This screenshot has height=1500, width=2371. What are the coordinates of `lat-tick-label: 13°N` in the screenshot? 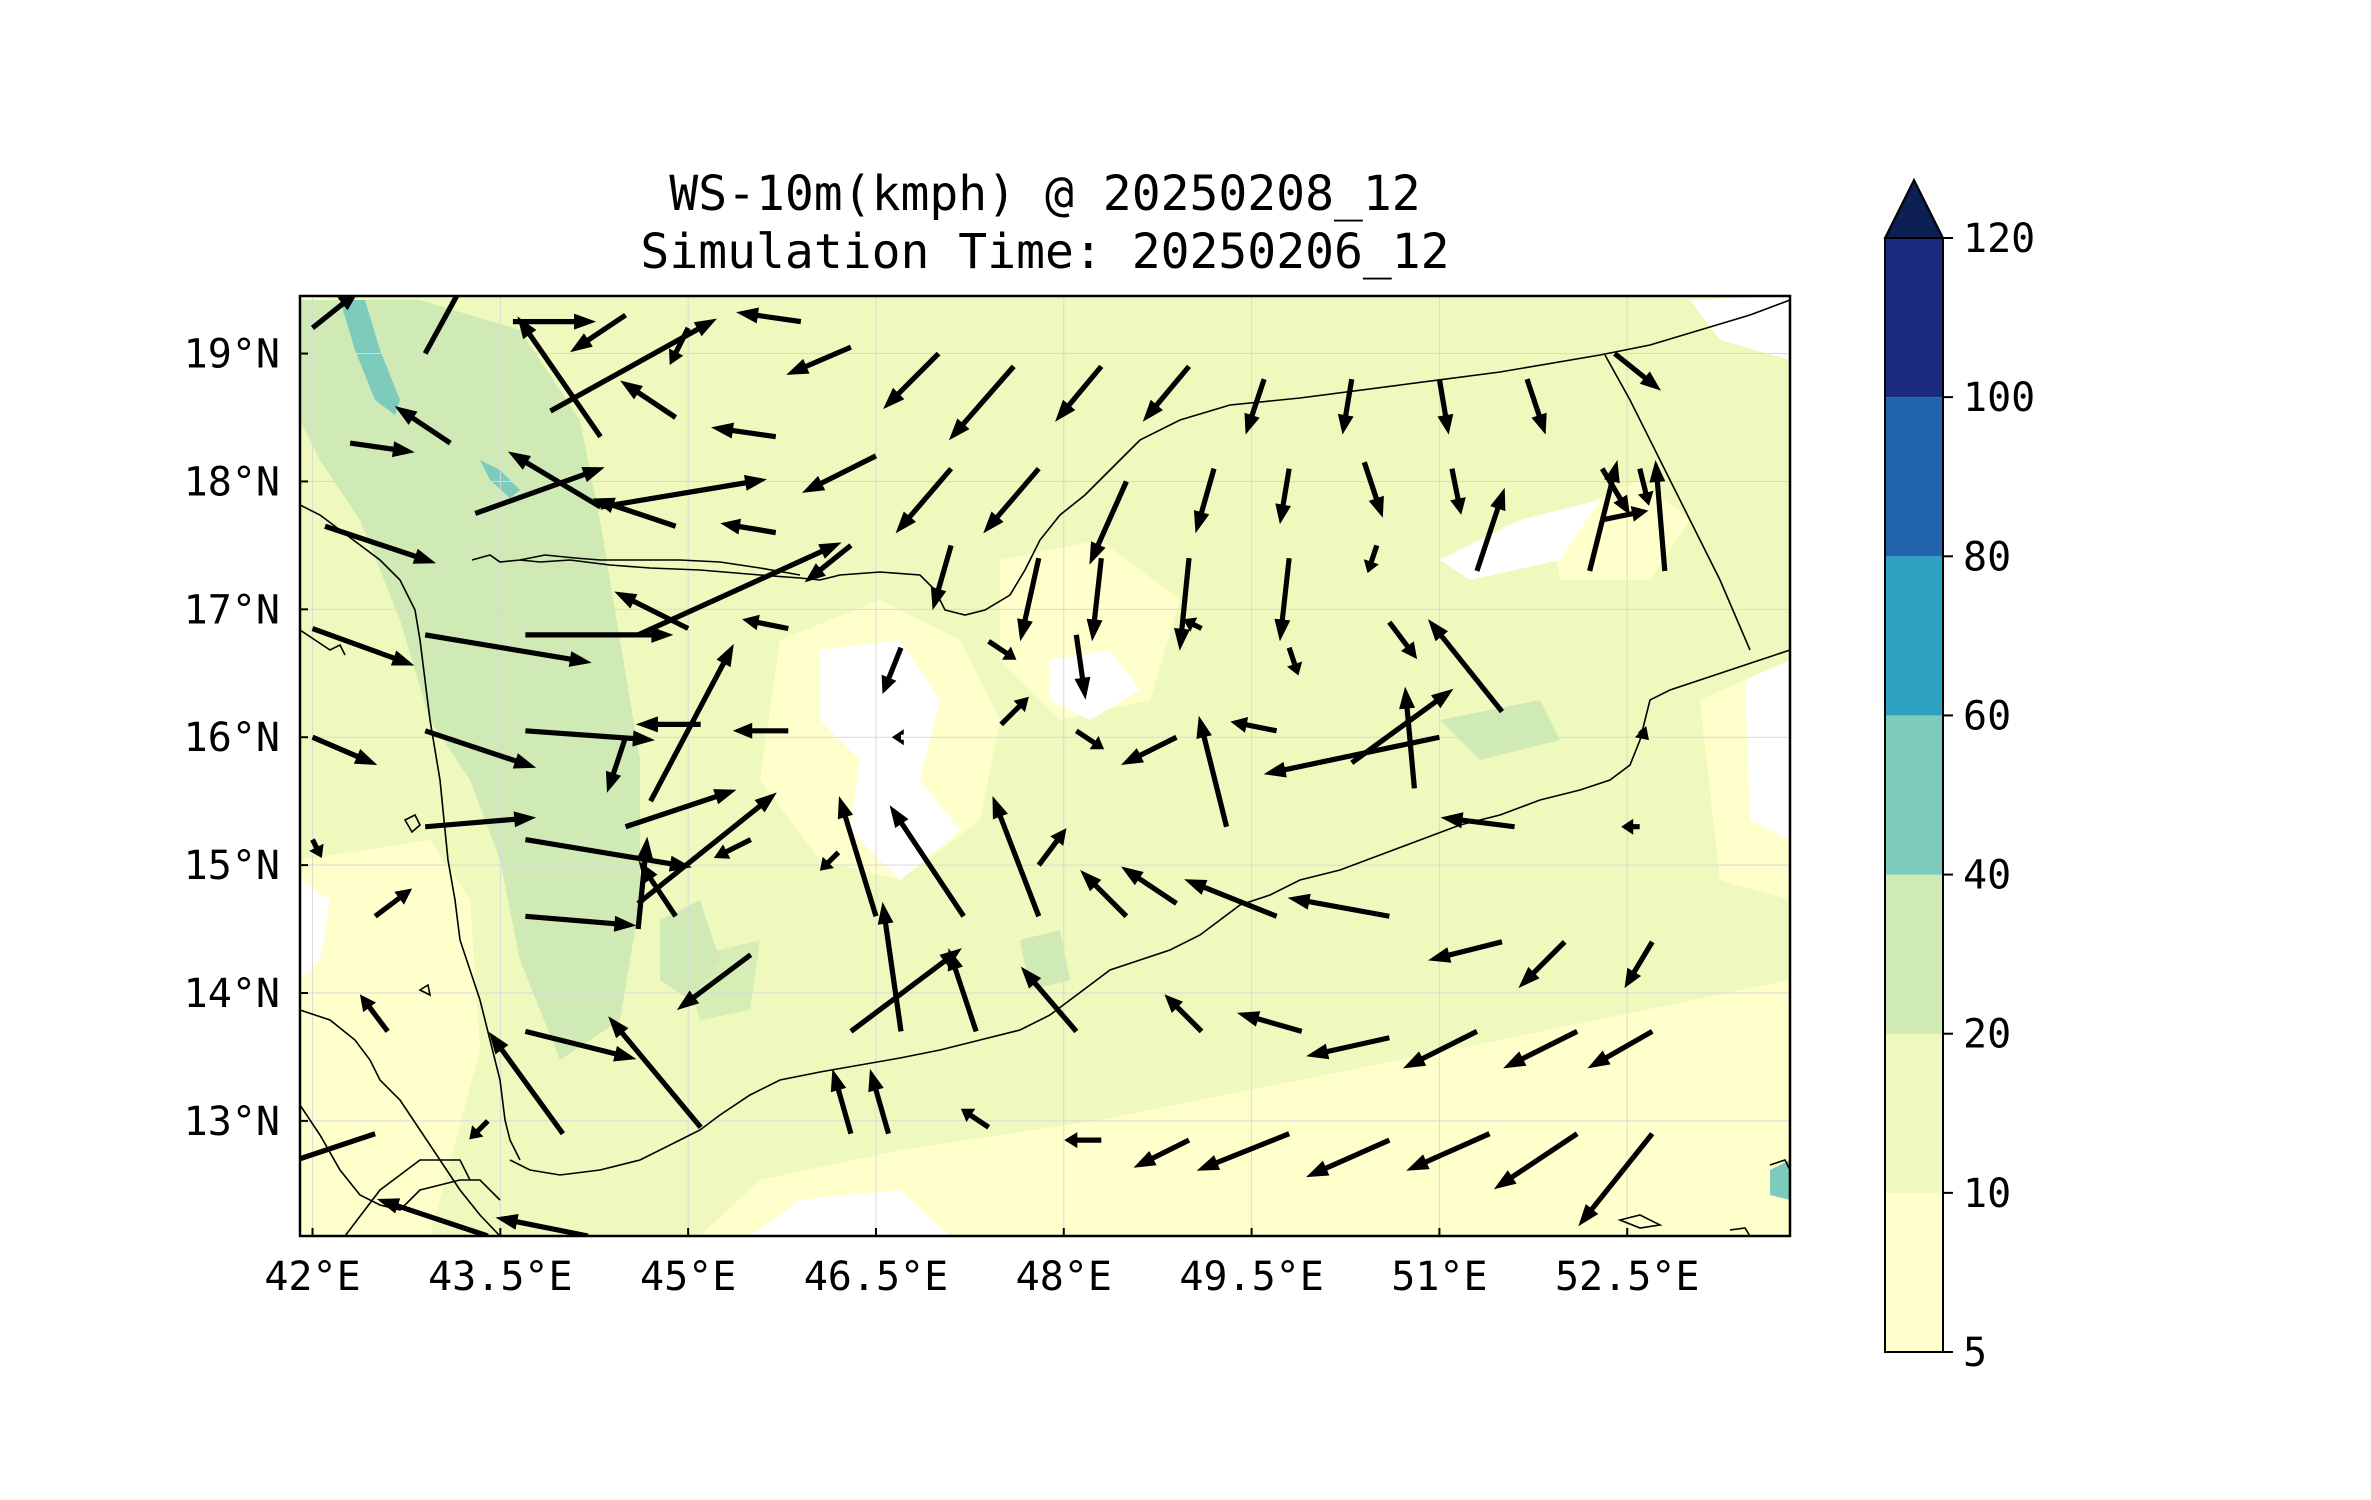 It's located at (232, 1122).